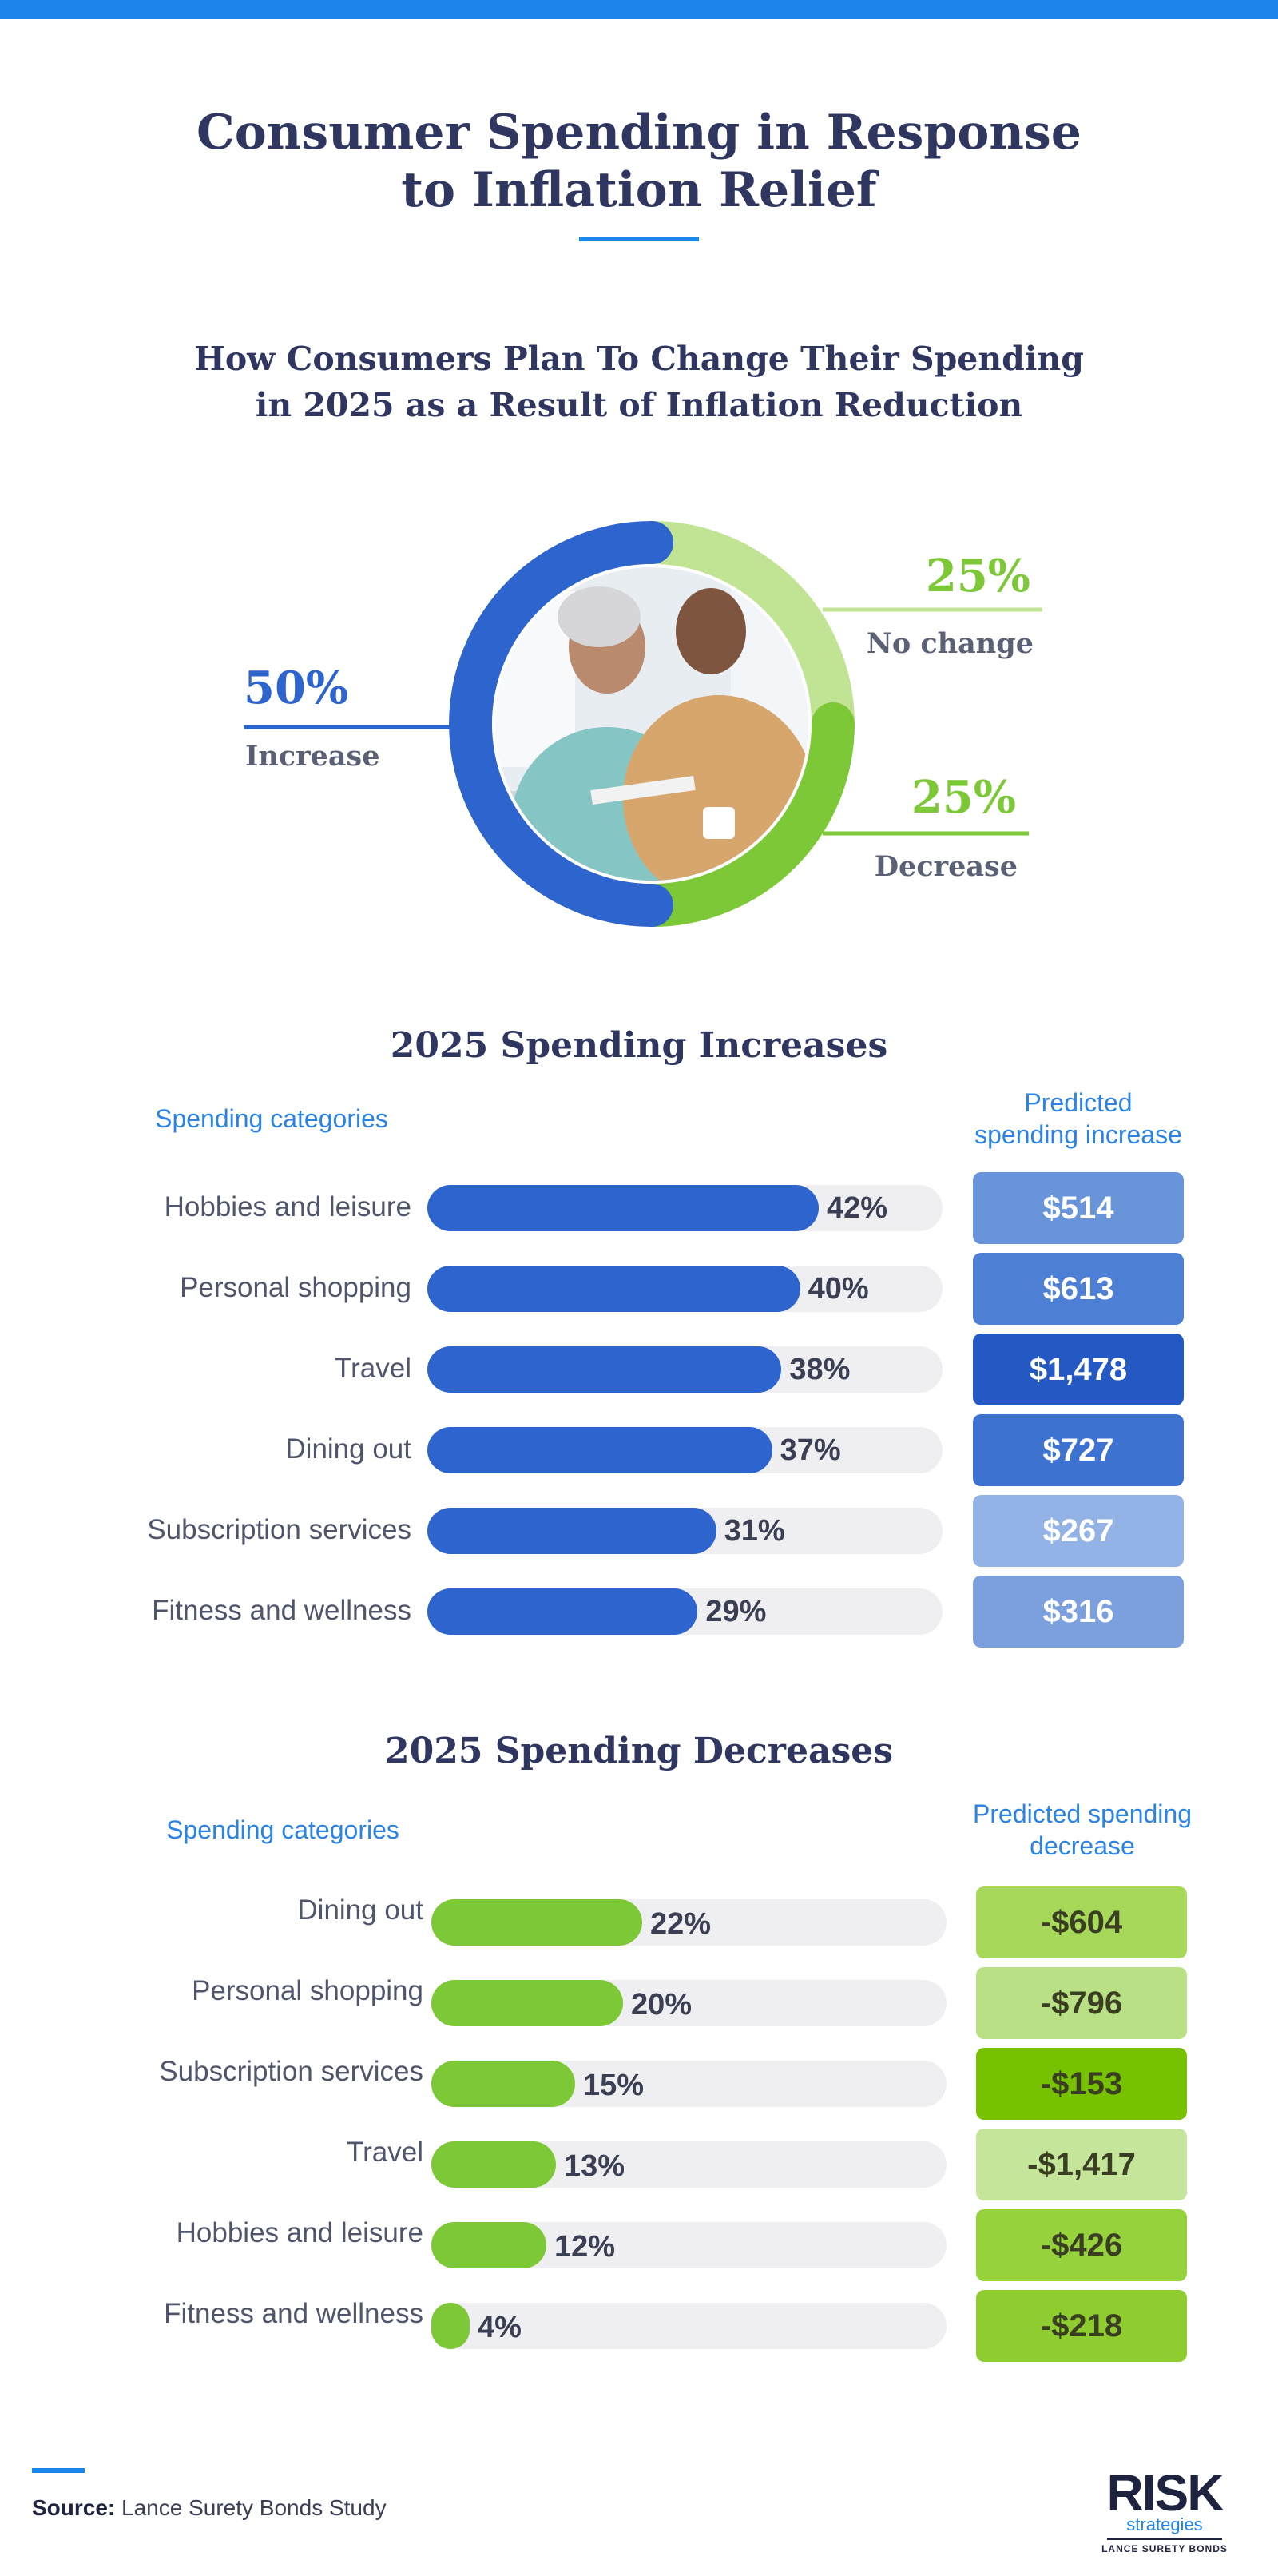  What do you see at coordinates (1081, 2084) in the screenshot?
I see `decrease-amount-box: -$153` at bounding box center [1081, 2084].